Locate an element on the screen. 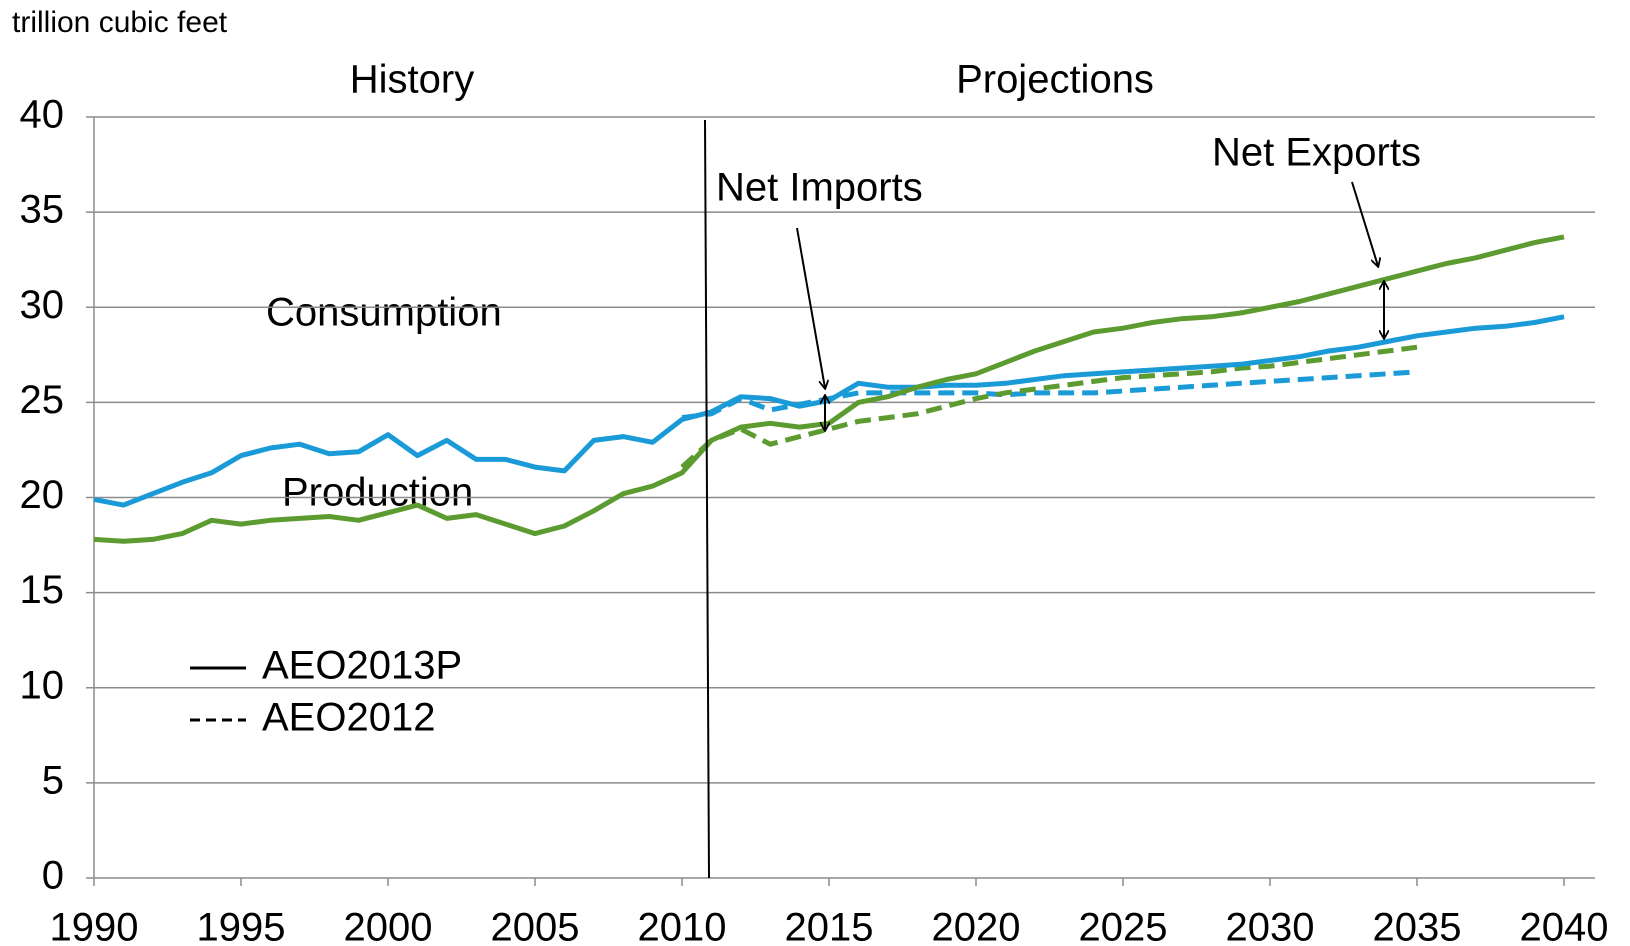 This screenshot has height=946, width=1630. y-tick-label: 40 is located at coordinates (42, 115).